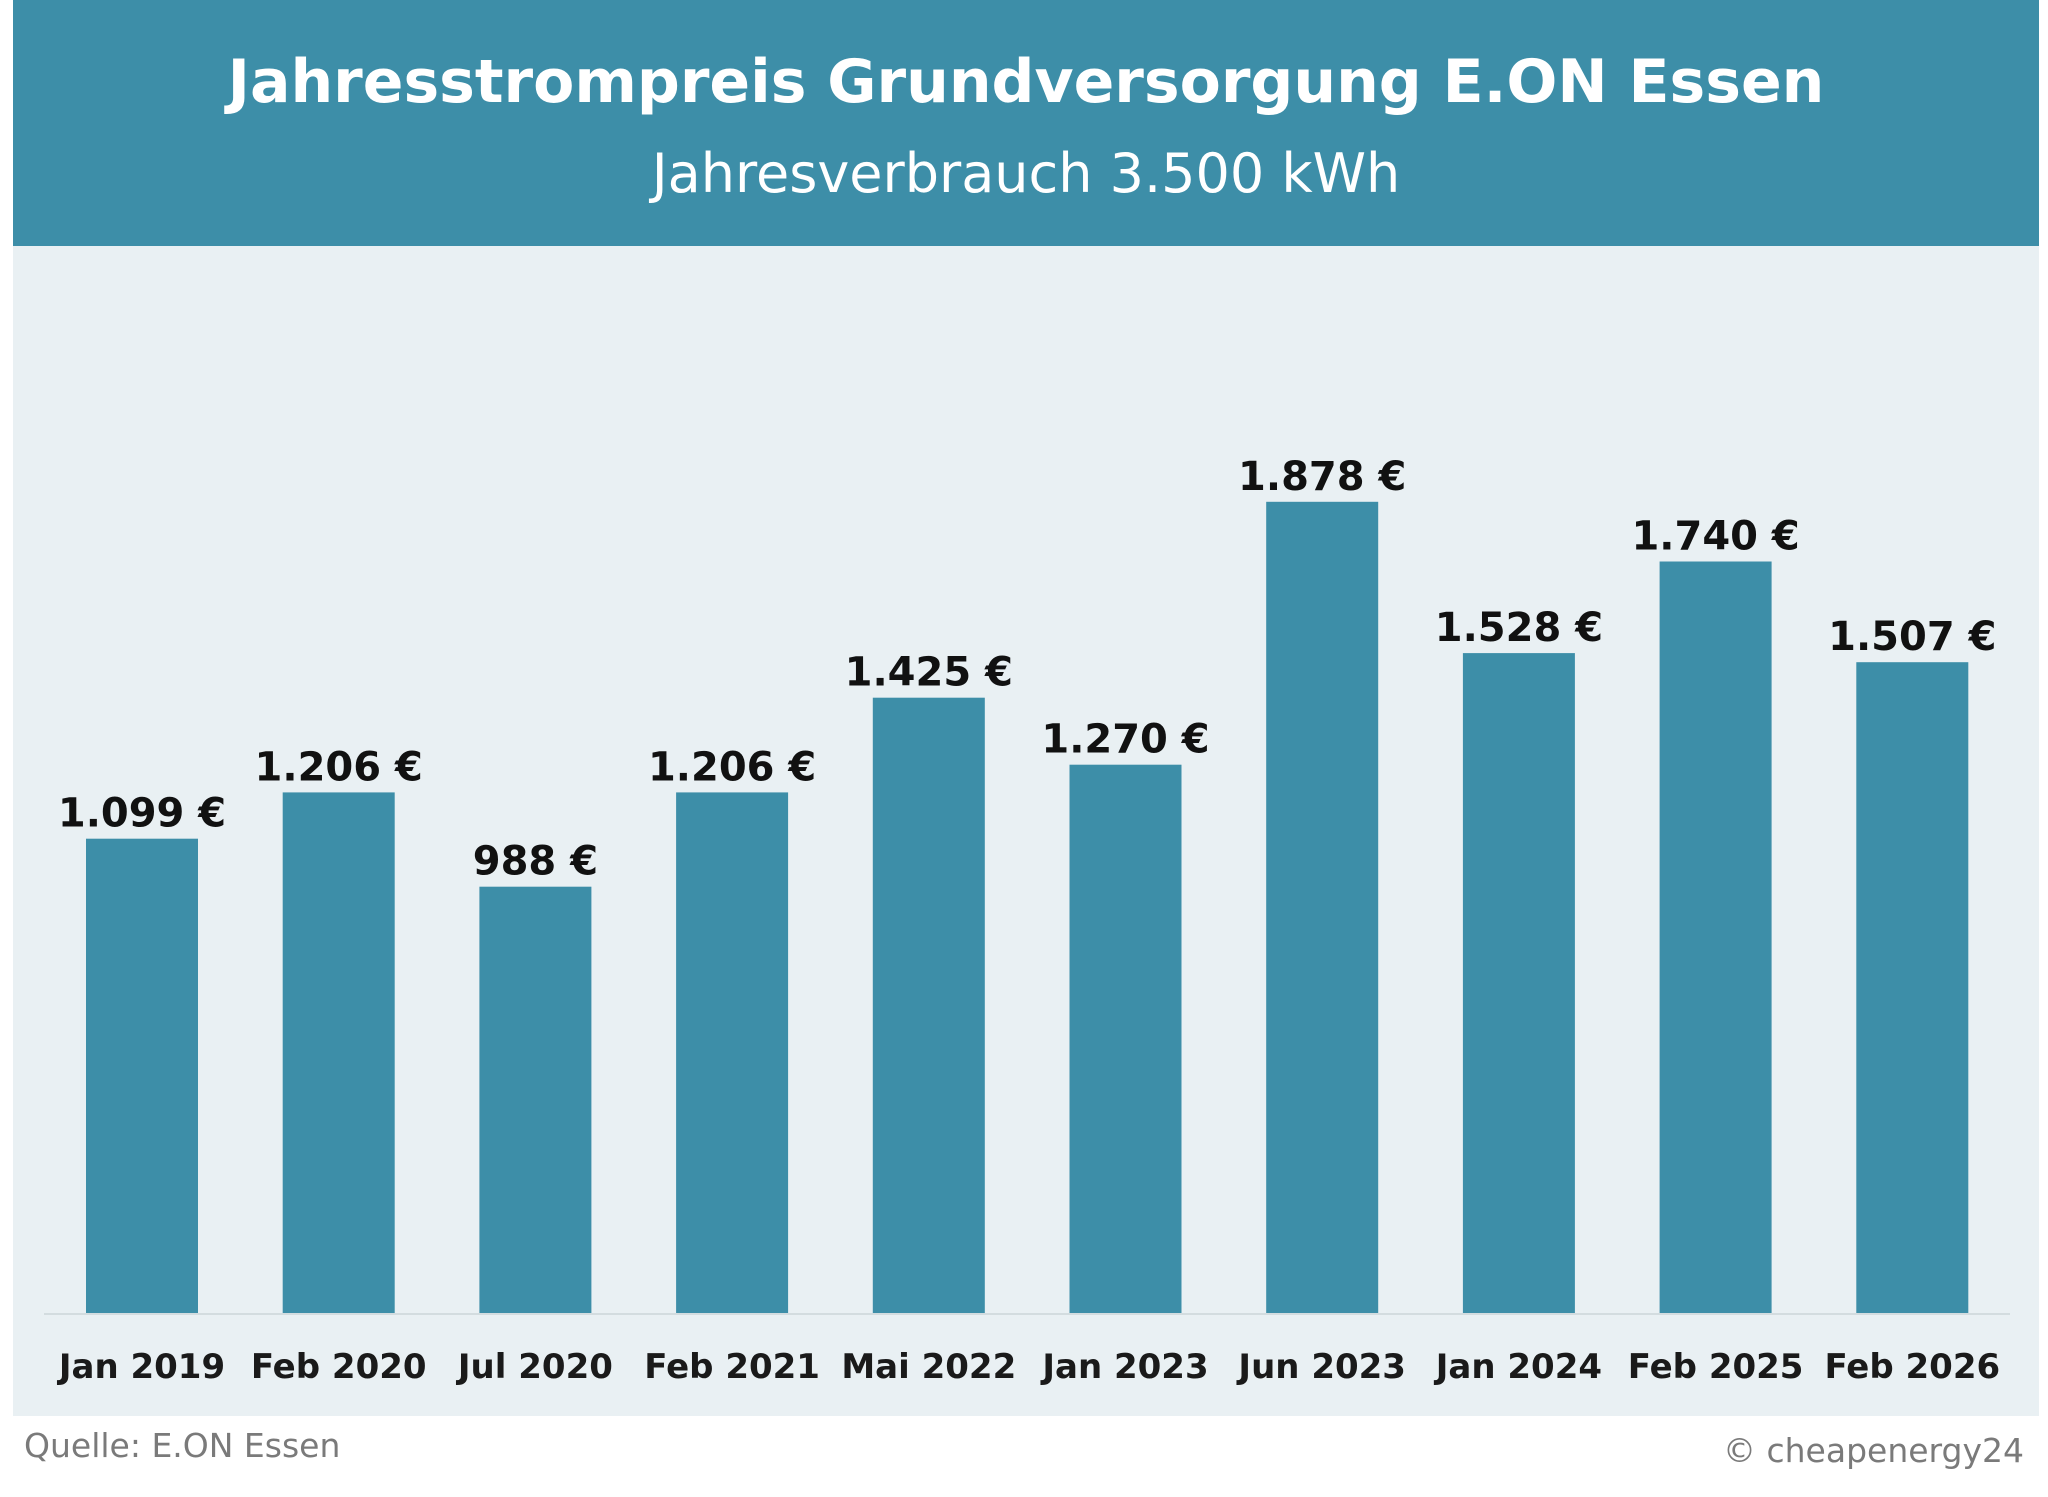 Image resolution: width=2048 pixels, height=1497 pixels. What do you see at coordinates (1518, 1367) in the screenshot?
I see `x-tick-label: Jan 2024` at bounding box center [1518, 1367].